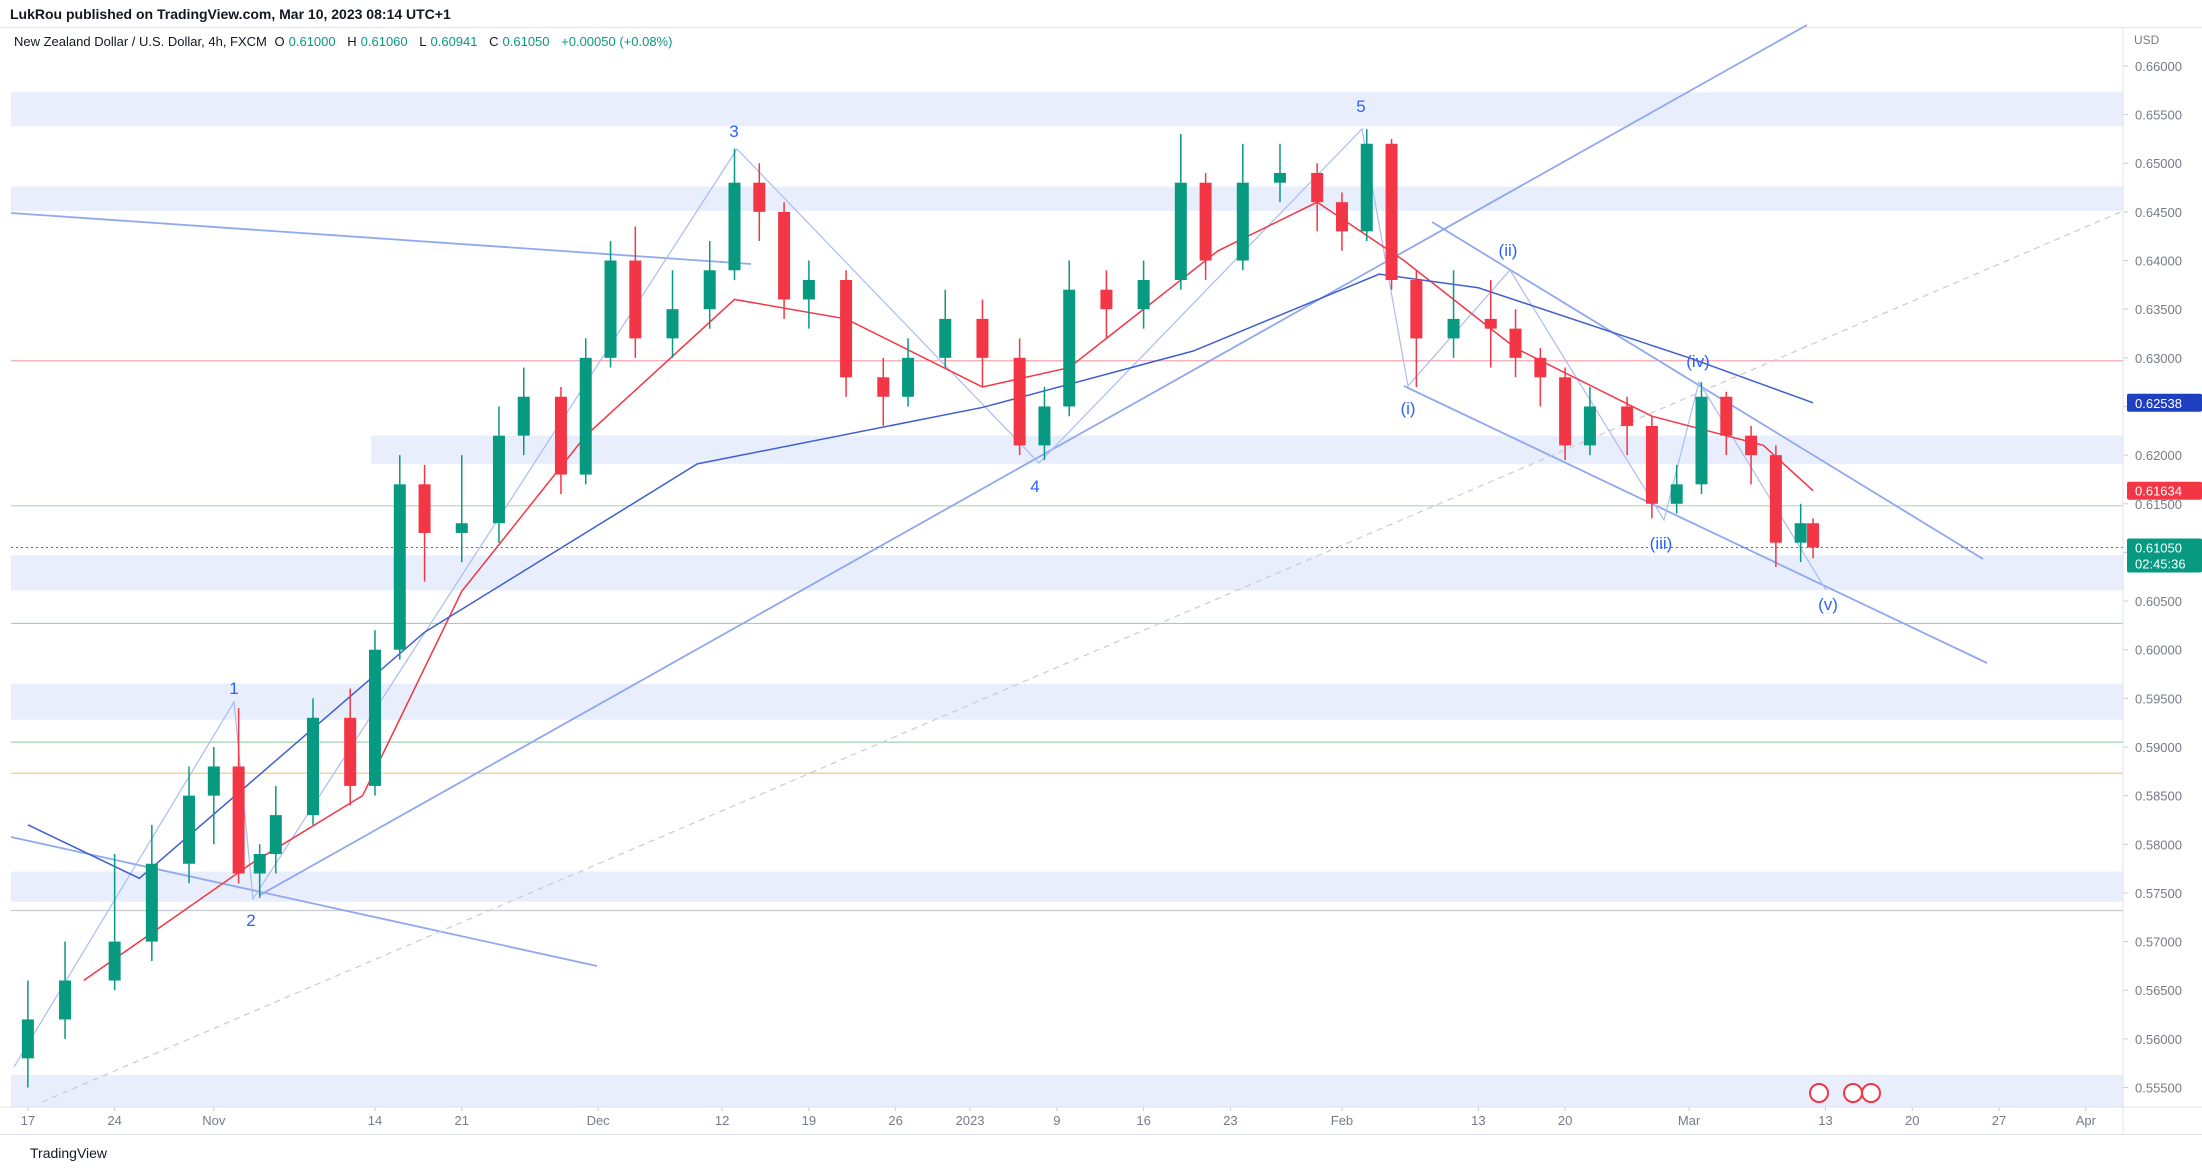  What do you see at coordinates (617, 41) in the screenshot?
I see `change: +0.00050 (+0.08%)` at bounding box center [617, 41].